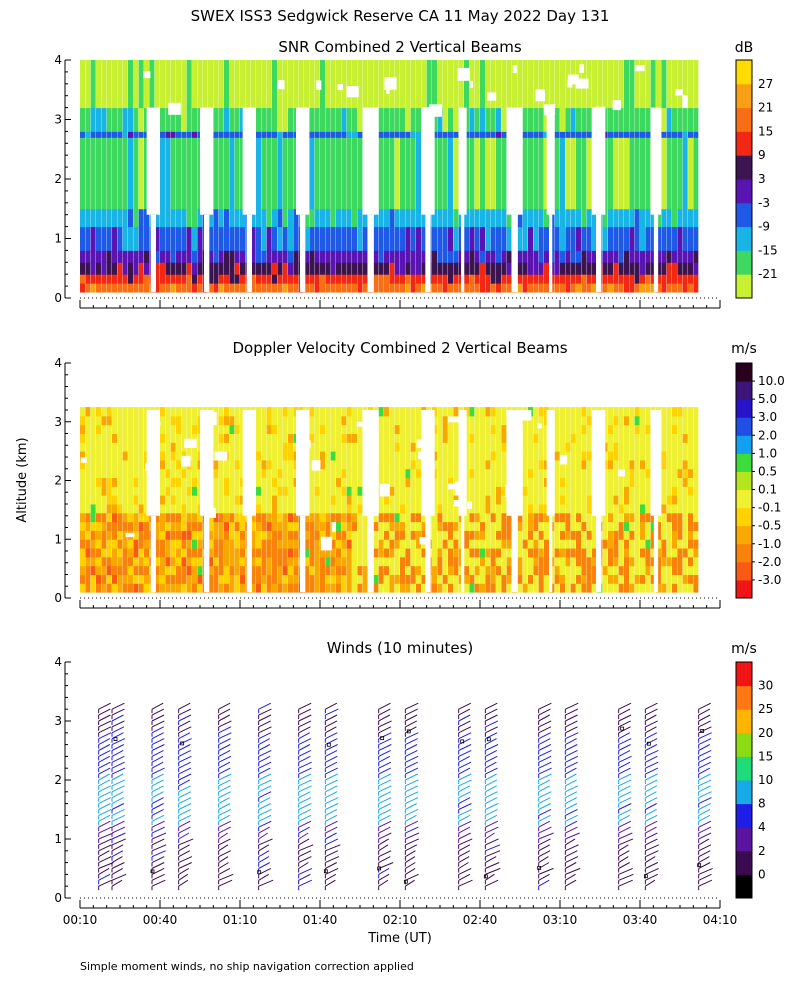 This screenshot has width=800, height=1000. What do you see at coordinates (599, 554) in the screenshot?
I see `doppler-gap` at bounding box center [599, 554].